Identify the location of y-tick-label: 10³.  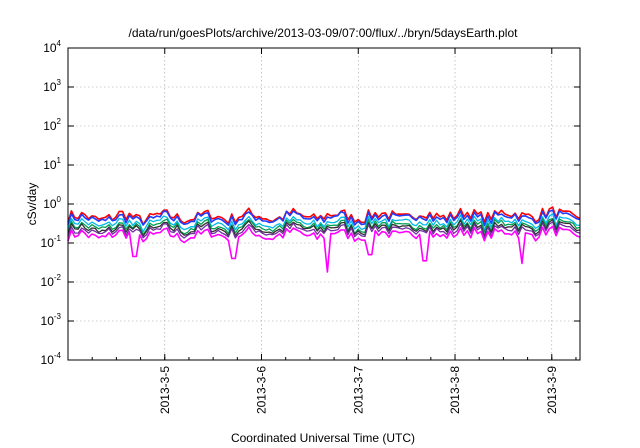
(52, 86).